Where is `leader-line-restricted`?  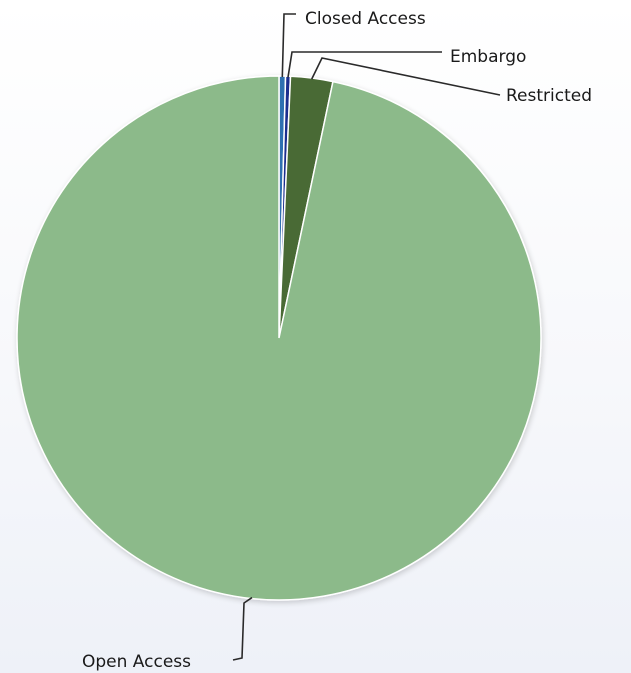 leader-line-restricted is located at coordinates (405, 76).